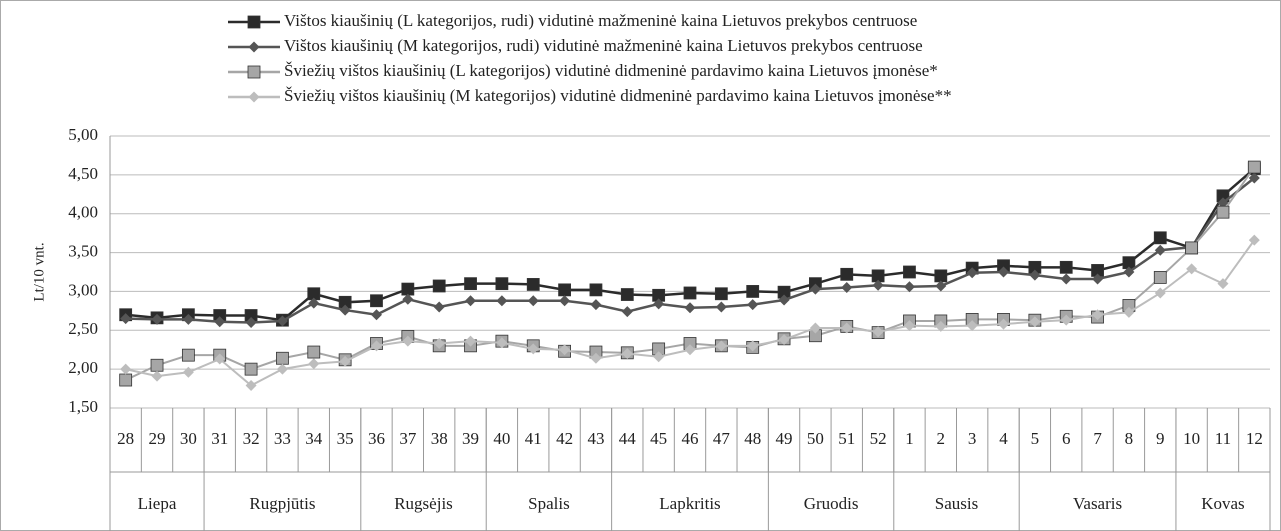 The height and width of the screenshot is (531, 1281). I want to click on x-tick-label: 48, so click(752, 438).